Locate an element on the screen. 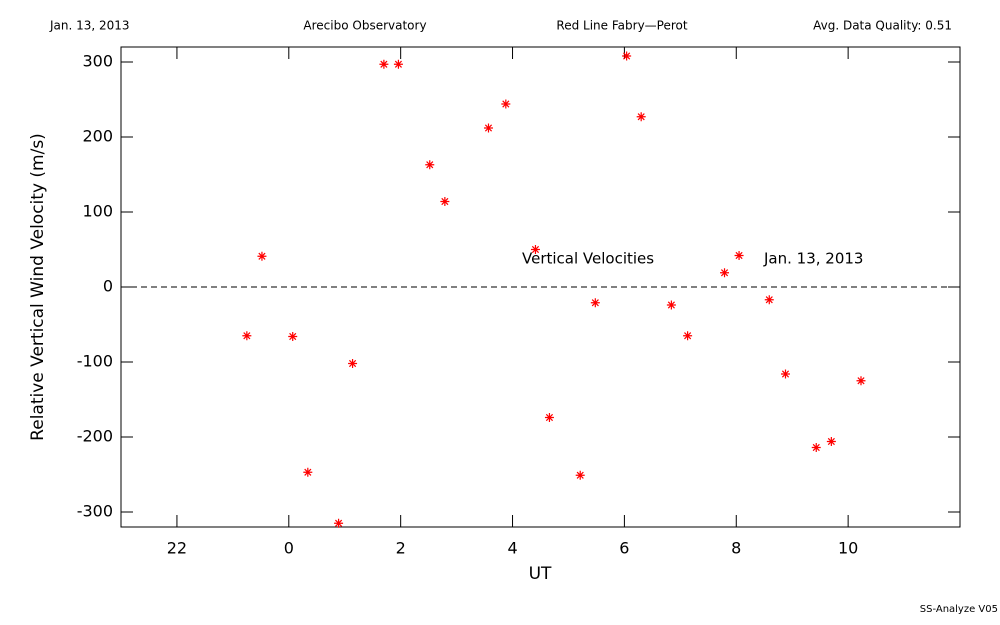  x-tick-label: 6 is located at coordinates (624, 548).